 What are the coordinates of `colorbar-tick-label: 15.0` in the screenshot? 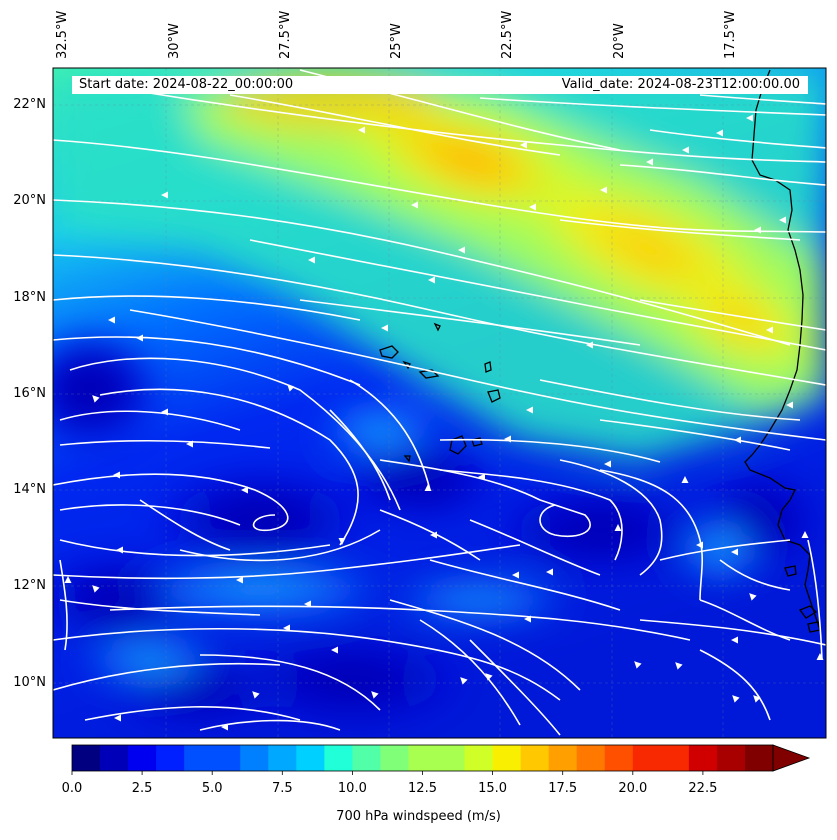 It's located at (493, 788).